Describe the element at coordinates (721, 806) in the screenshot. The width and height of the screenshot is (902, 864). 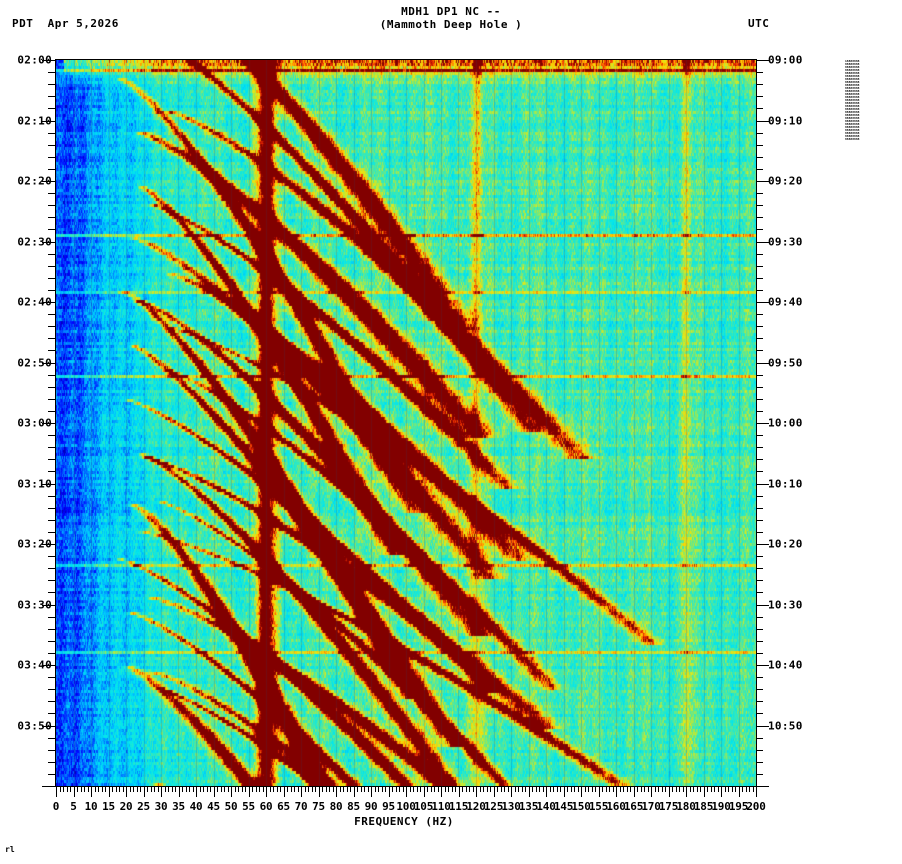
I see `frequency-tick-label: 190` at that location.